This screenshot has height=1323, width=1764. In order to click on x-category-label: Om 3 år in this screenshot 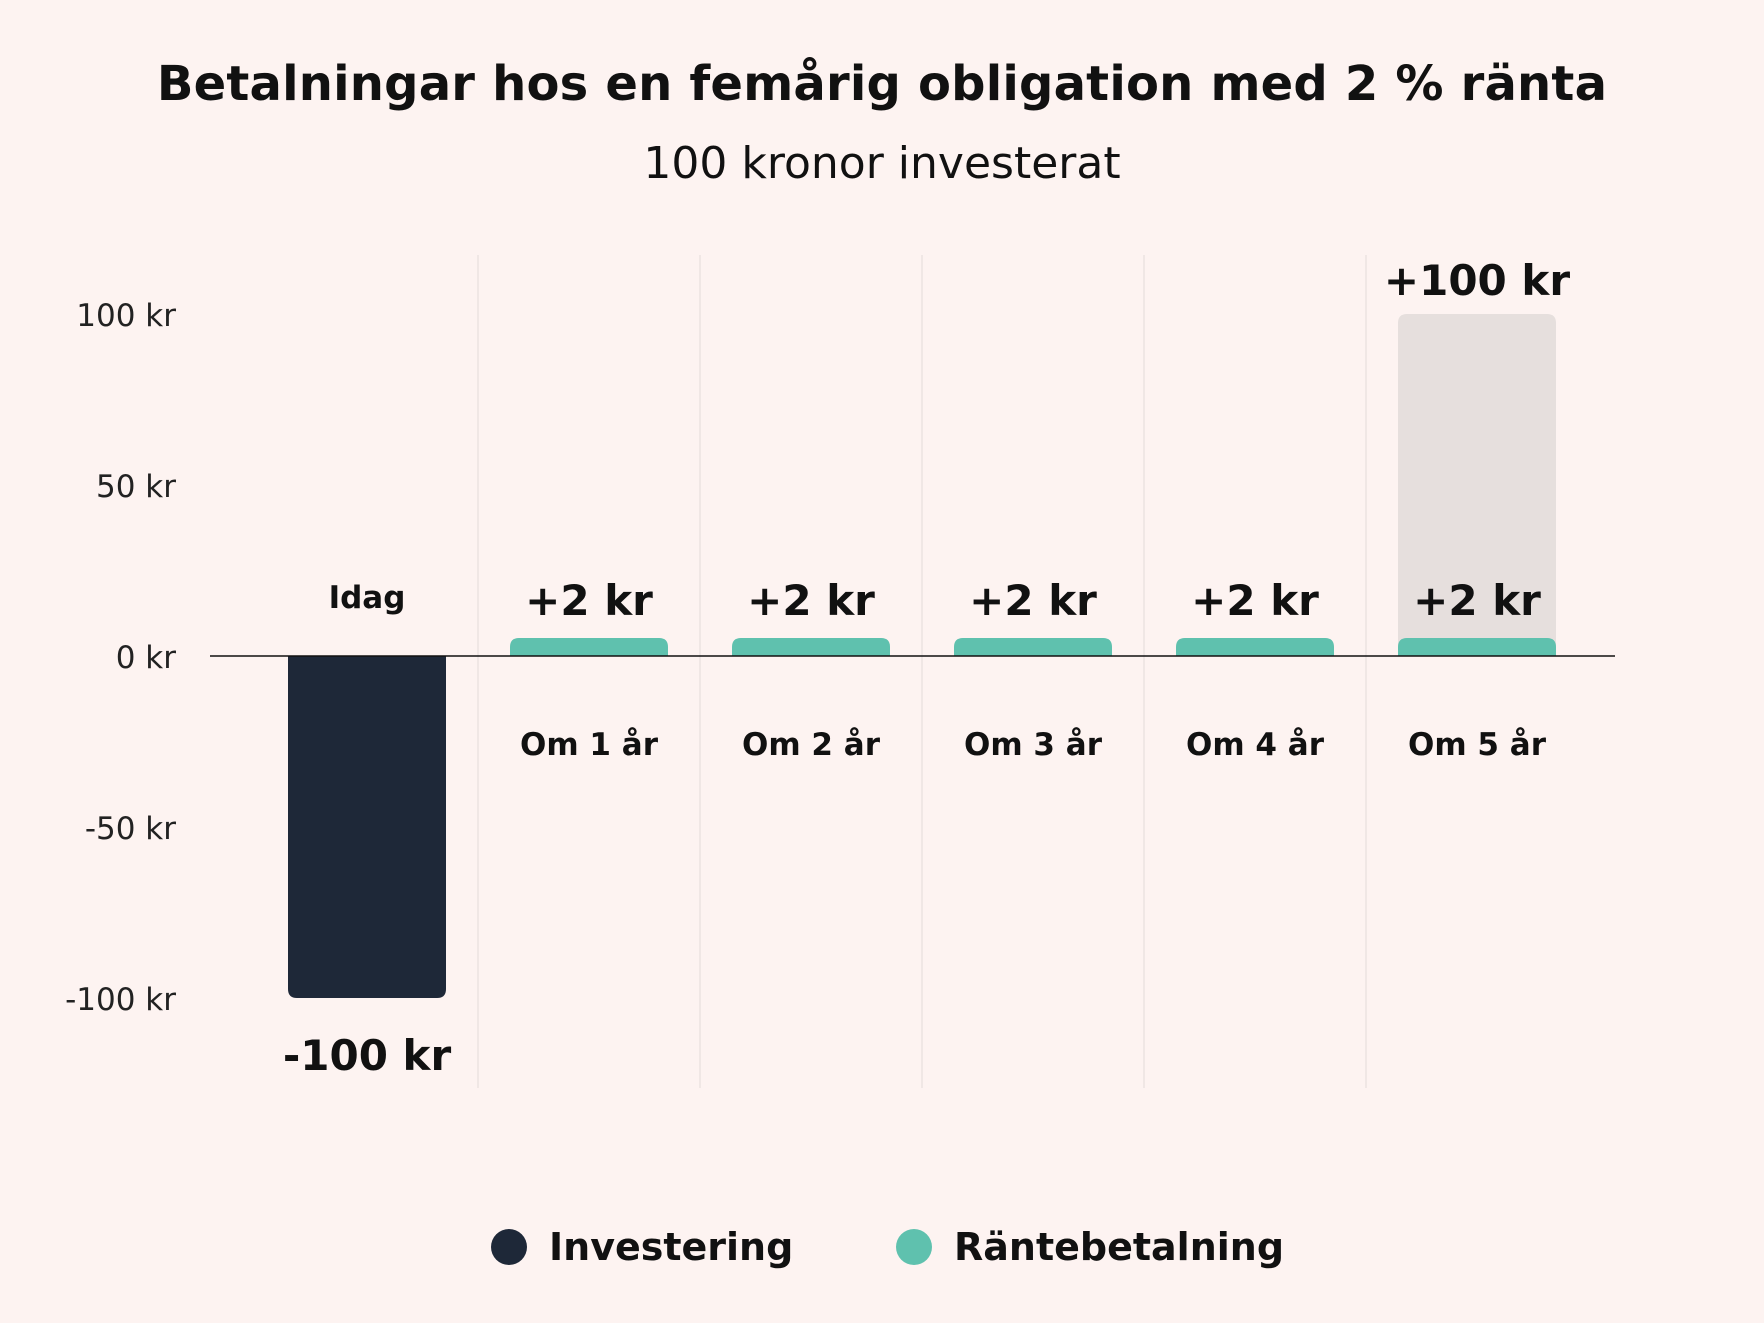, I will do `click(1033, 745)`.